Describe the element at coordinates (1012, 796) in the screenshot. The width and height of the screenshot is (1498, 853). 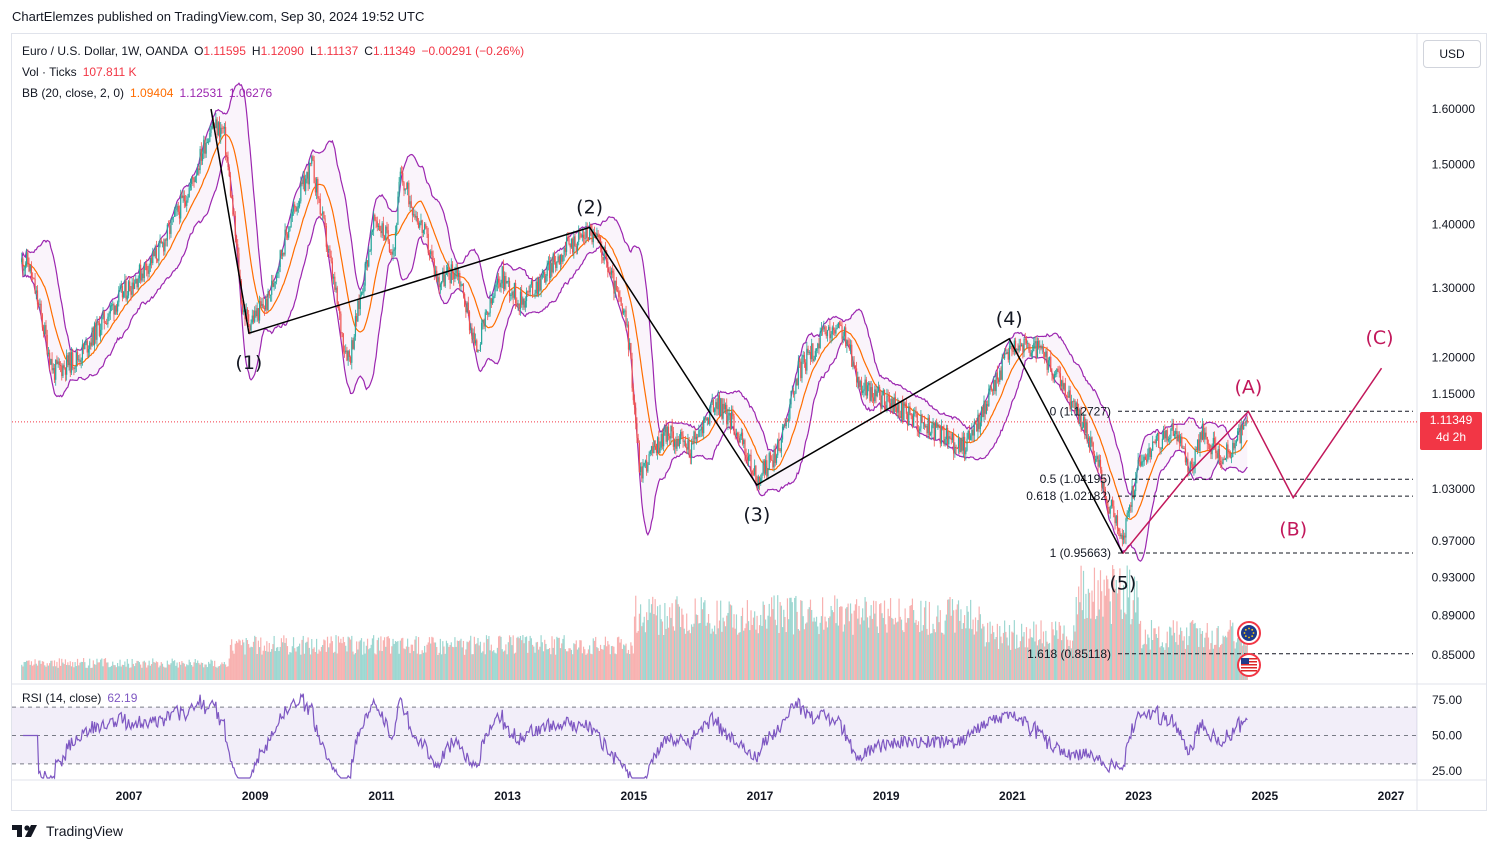
I see `time-tick-label: 2021` at that location.